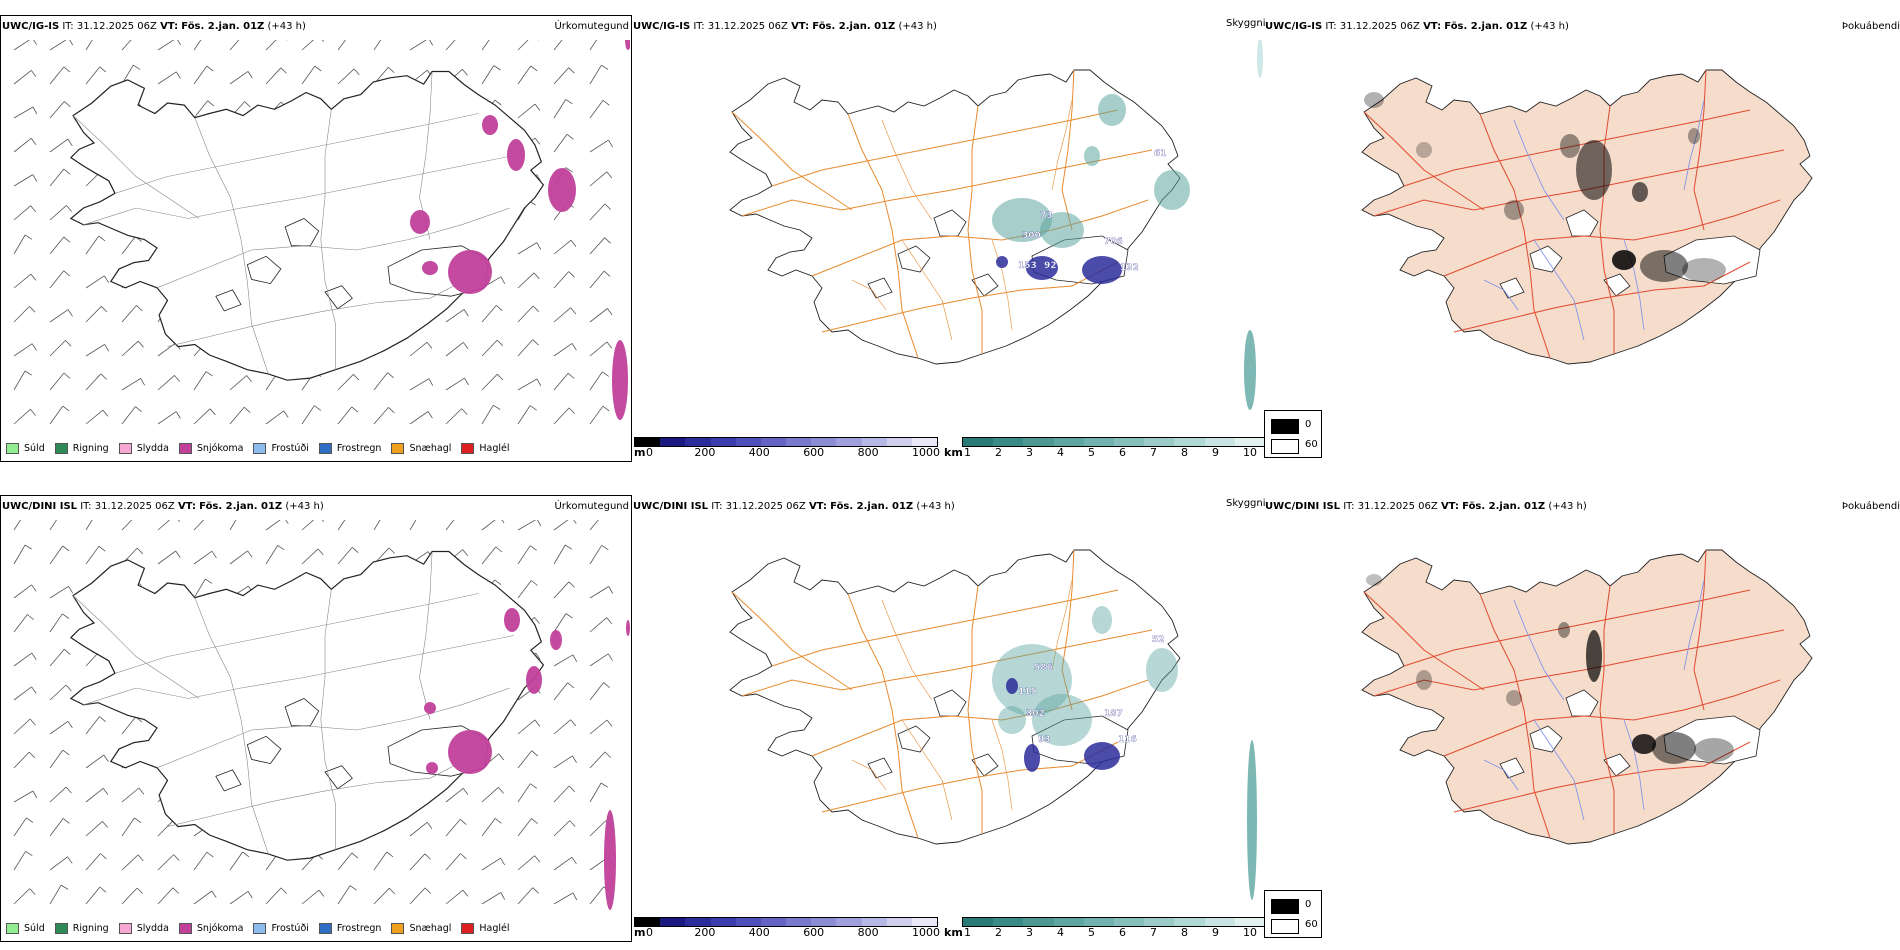 The height and width of the screenshot is (950, 1900). What do you see at coordinates (1029, 452) in the screenshot?
I see `colorbar-tick: 3` at bounding box center [1029, 452].